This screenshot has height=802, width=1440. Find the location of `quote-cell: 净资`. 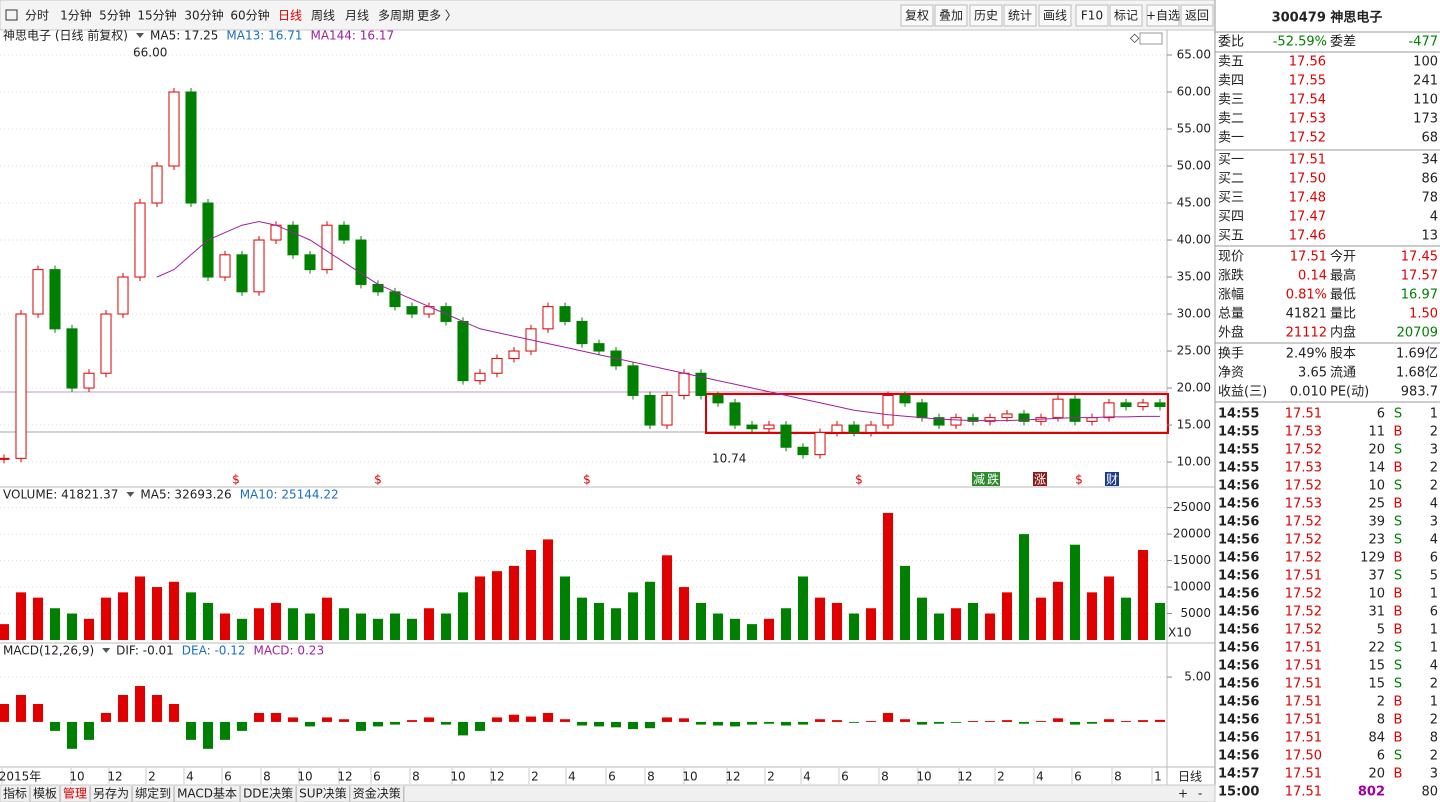

quote-cell: 净资 is located at coordinates (1231, 373).